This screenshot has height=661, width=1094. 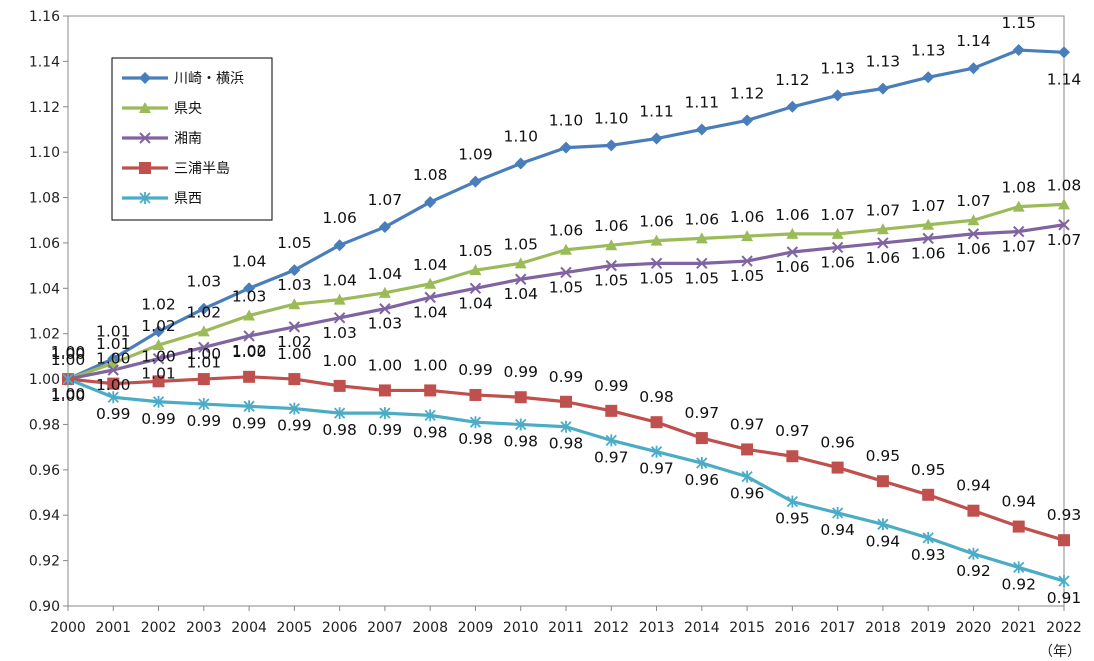 I want to click on data-label: 0.96, so click(x=837, y=443).